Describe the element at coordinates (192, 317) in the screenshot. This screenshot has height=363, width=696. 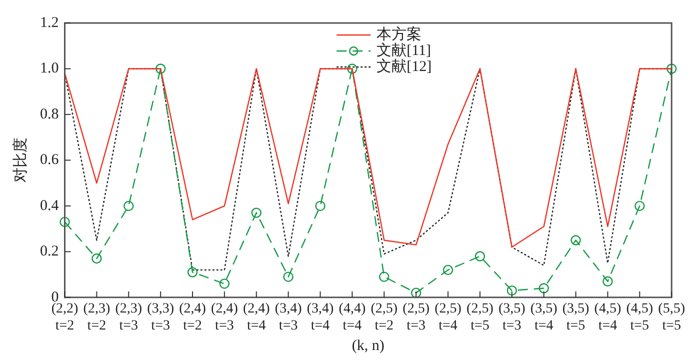
I see `x-tick-label: (2,4) t=2` at that location.